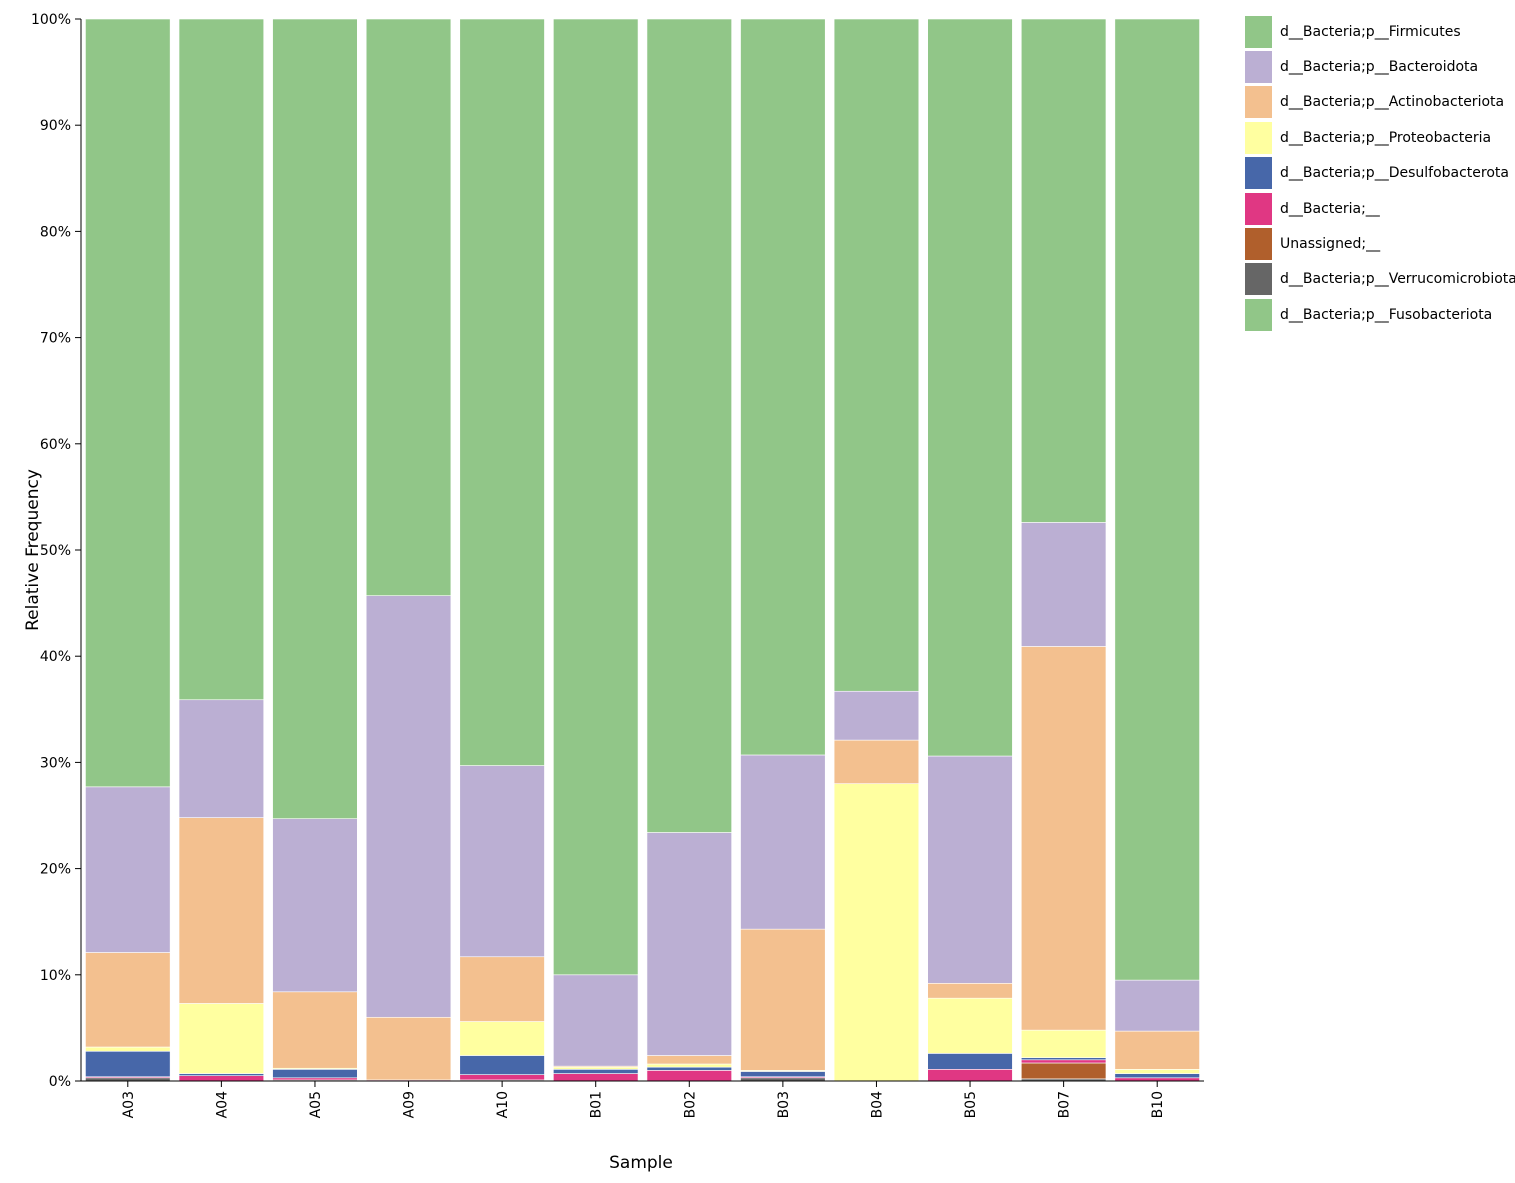 The image size is (1515, 1183). Describe the element at coordinates (1380, 31) in the screenshot. I see `legend-item: d__Bacteria;p__Firmicutes` at that location.